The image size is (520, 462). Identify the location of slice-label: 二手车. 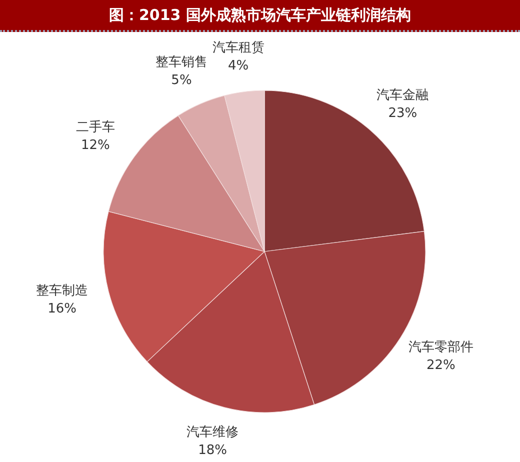
(95, 127).